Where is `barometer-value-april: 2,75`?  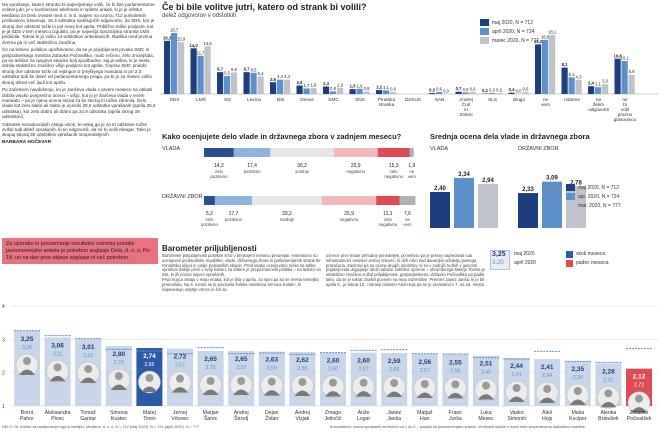 barometer-value-april: 2,75 is located at coordinates (211, 368).